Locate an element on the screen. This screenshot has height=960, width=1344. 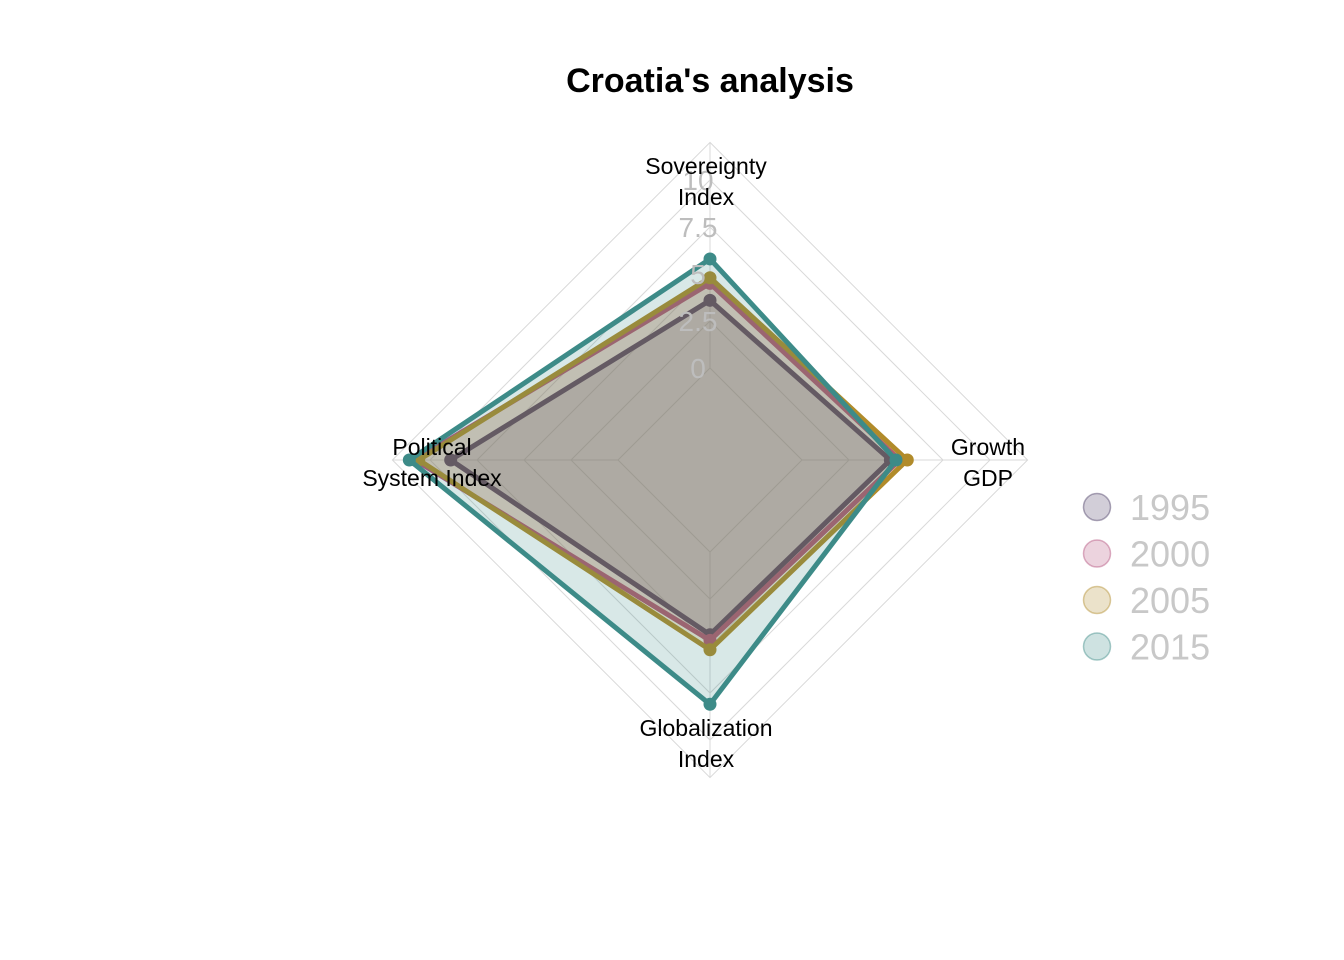
axis-label-line: Sovereignty is located at coordinates (706, 166).